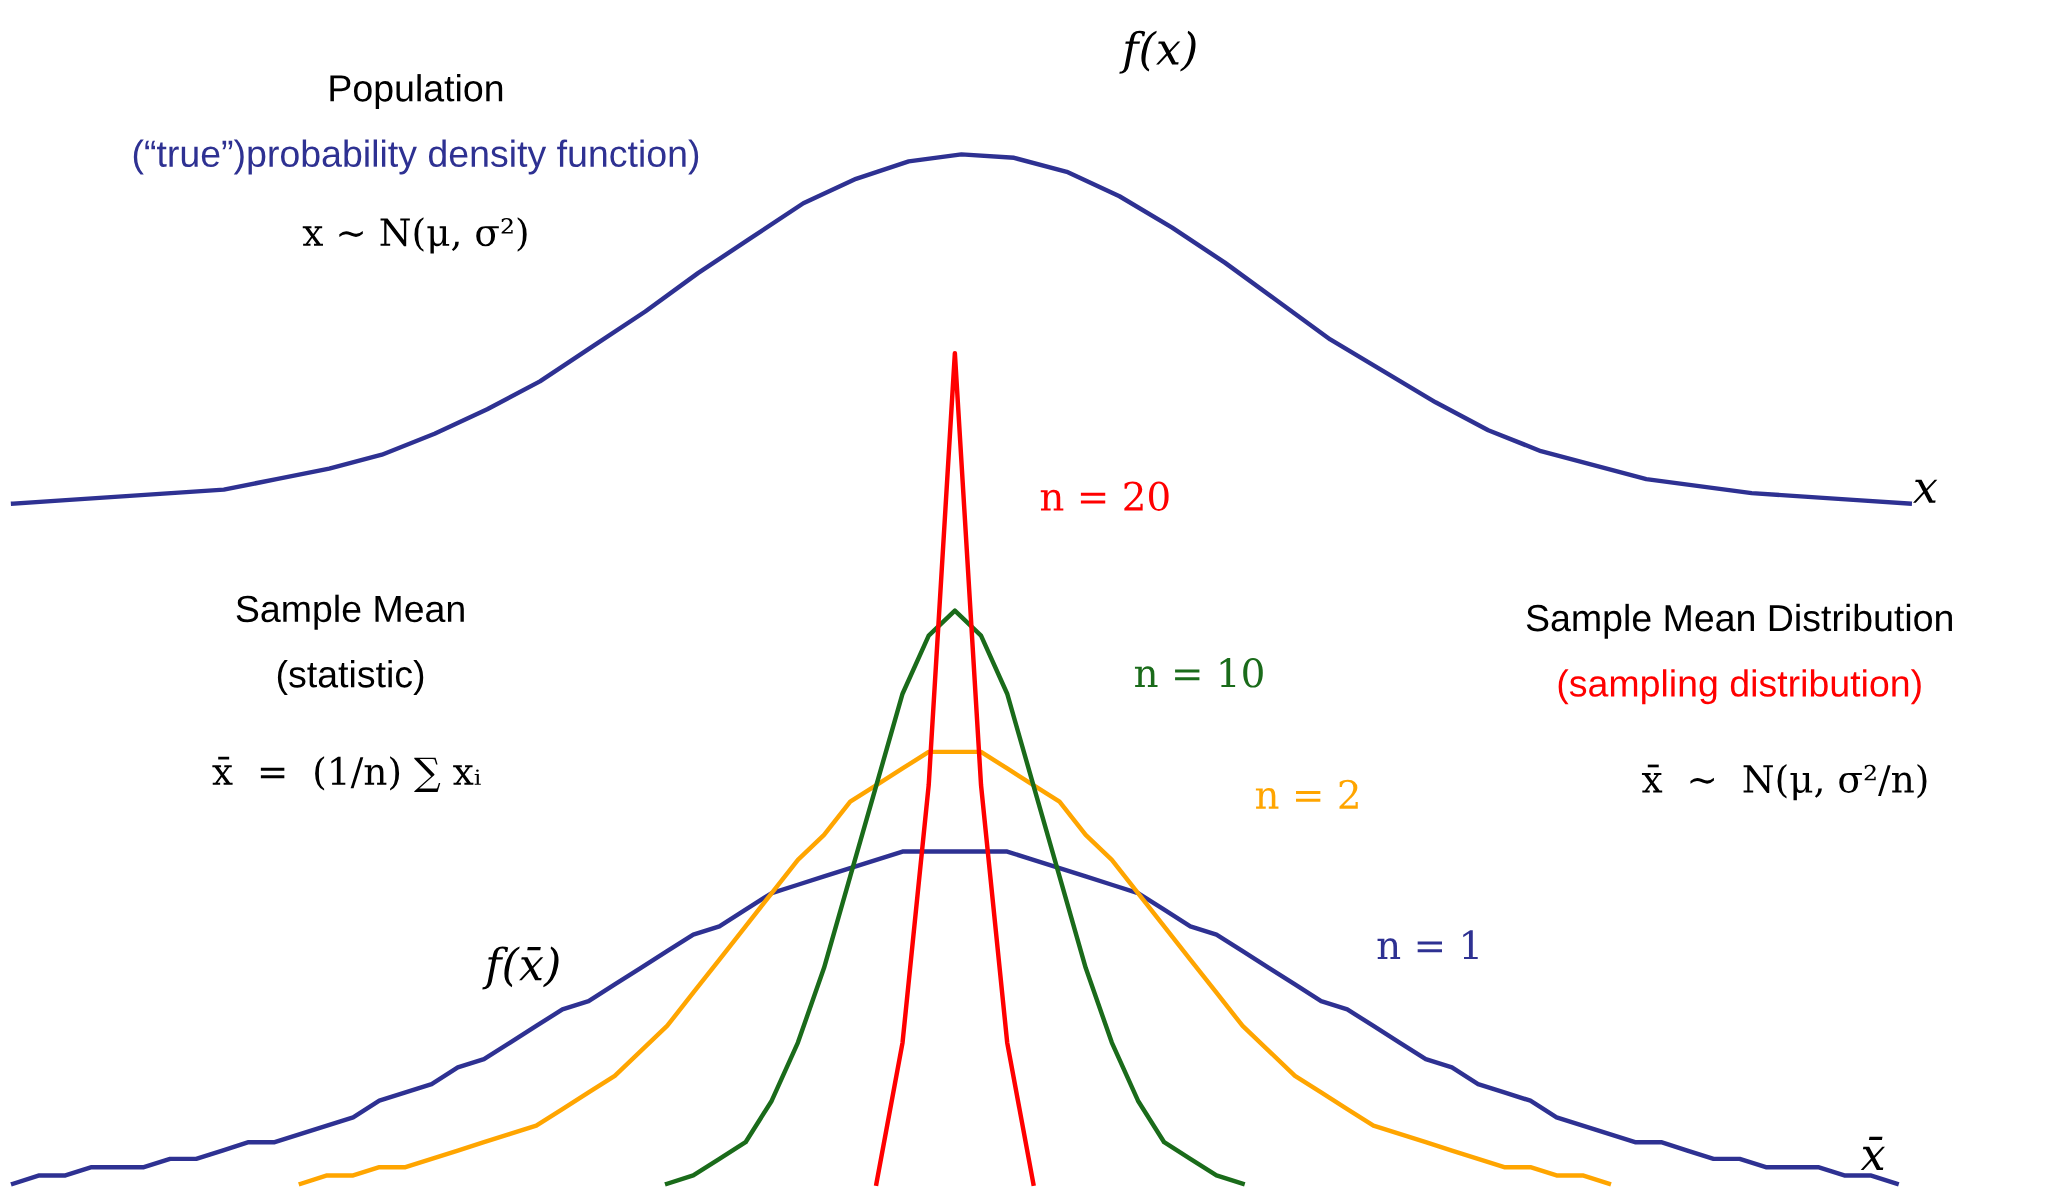  Describe the element at coordinates (416, 92) in the screenshot. I see `chart-title: Population` at that location.